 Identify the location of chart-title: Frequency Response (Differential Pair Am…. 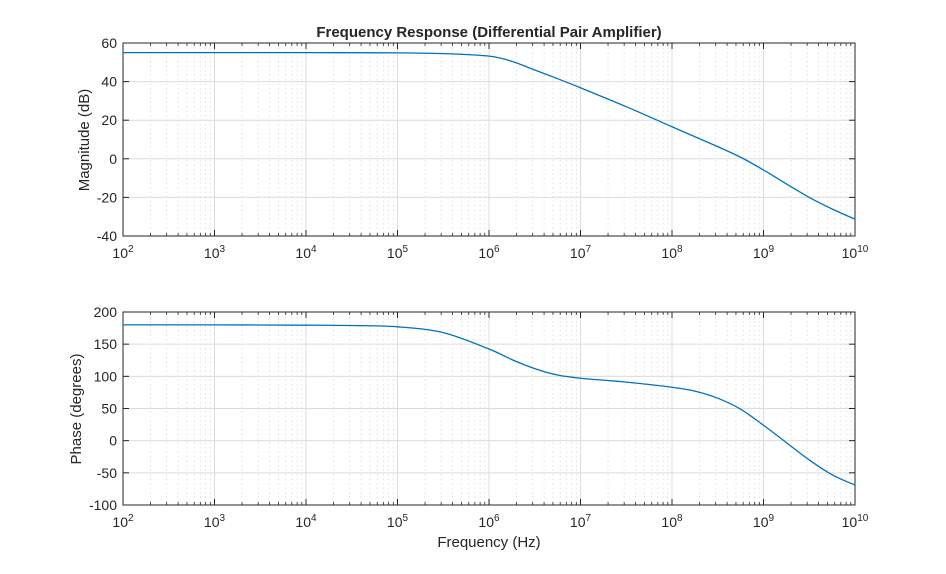
(488, 32).